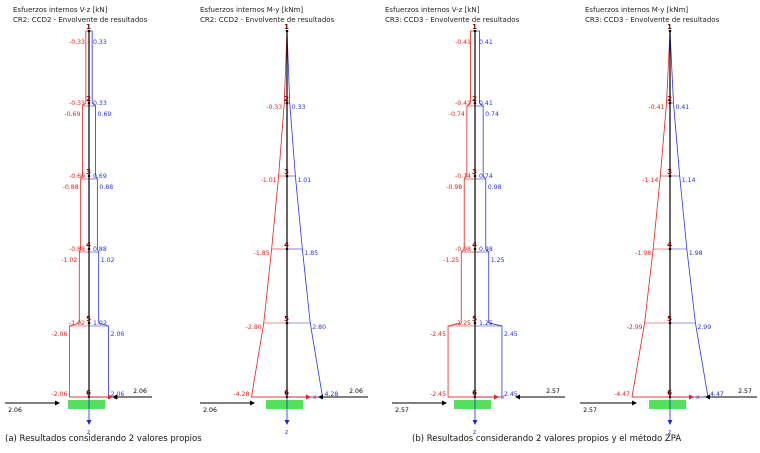  Describe the element at coordinates (689, 180) in the screenshot. I see `pos-value-label: 1.14` at that location.